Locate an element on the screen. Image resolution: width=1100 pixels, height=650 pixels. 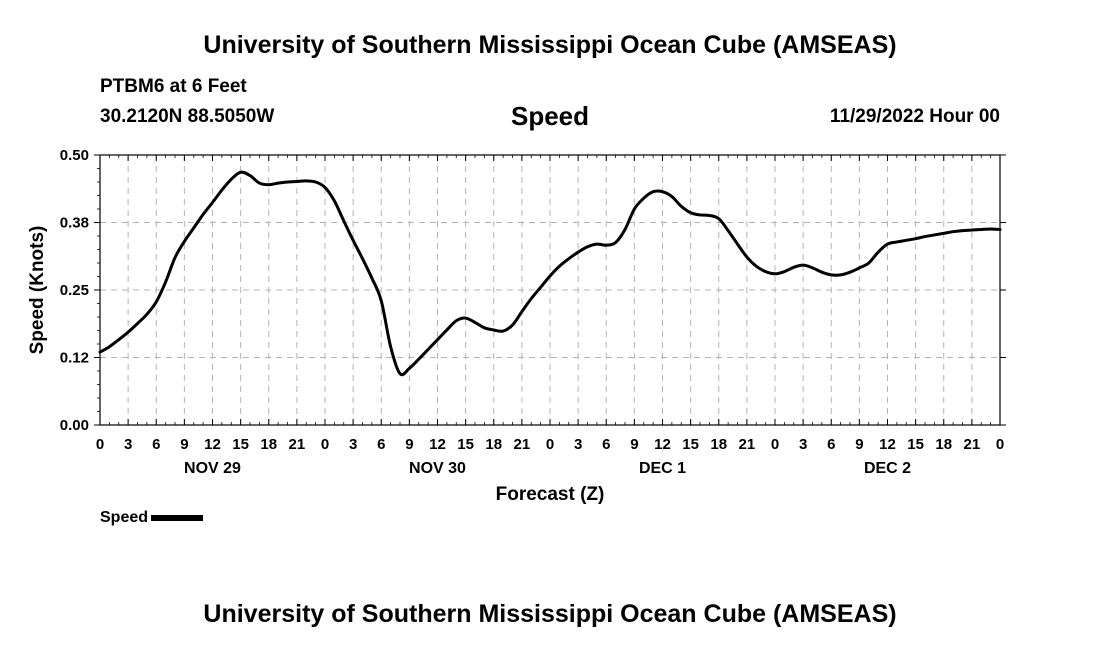
legend: Speed is located at coordinates (152, 518).